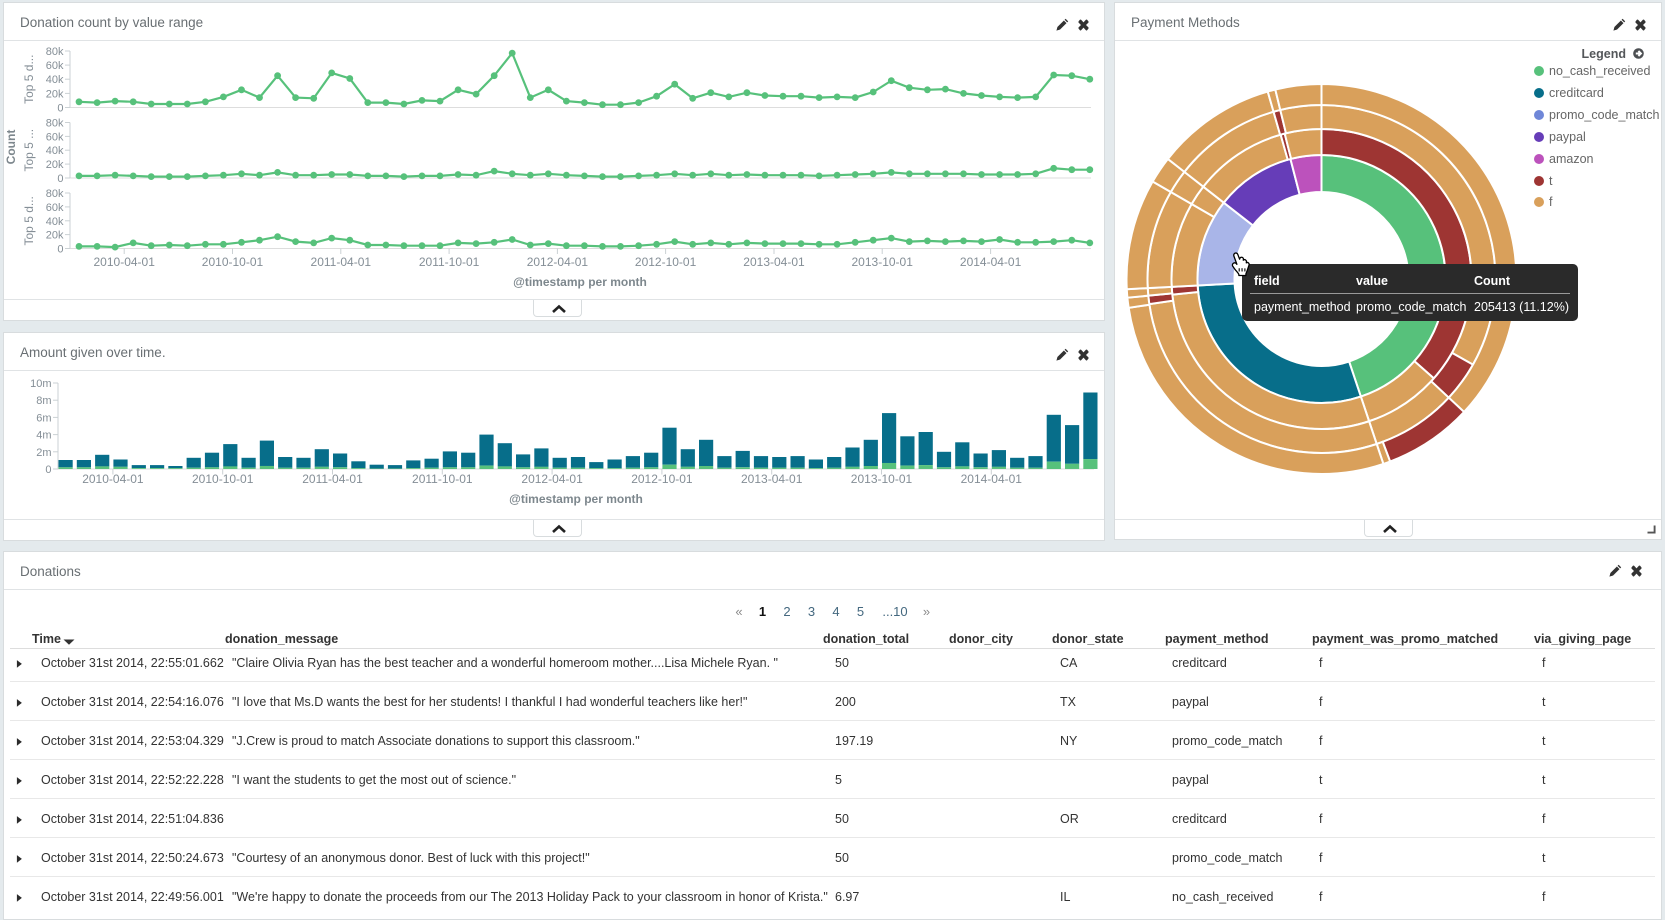 Image resolution: width=1665 pixels, height=920 pixels. Describe the element at coordinates (40, 384) in the screenshot. I see `svg-text: 10m` at that location.